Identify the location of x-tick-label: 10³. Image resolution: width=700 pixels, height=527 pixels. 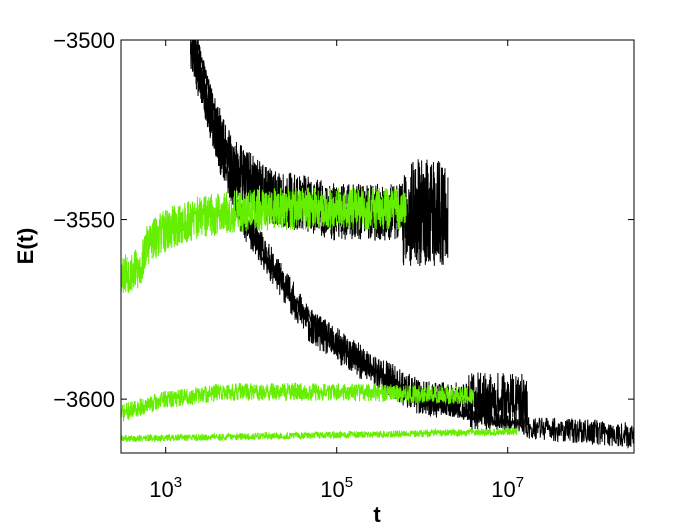
(165, 488).